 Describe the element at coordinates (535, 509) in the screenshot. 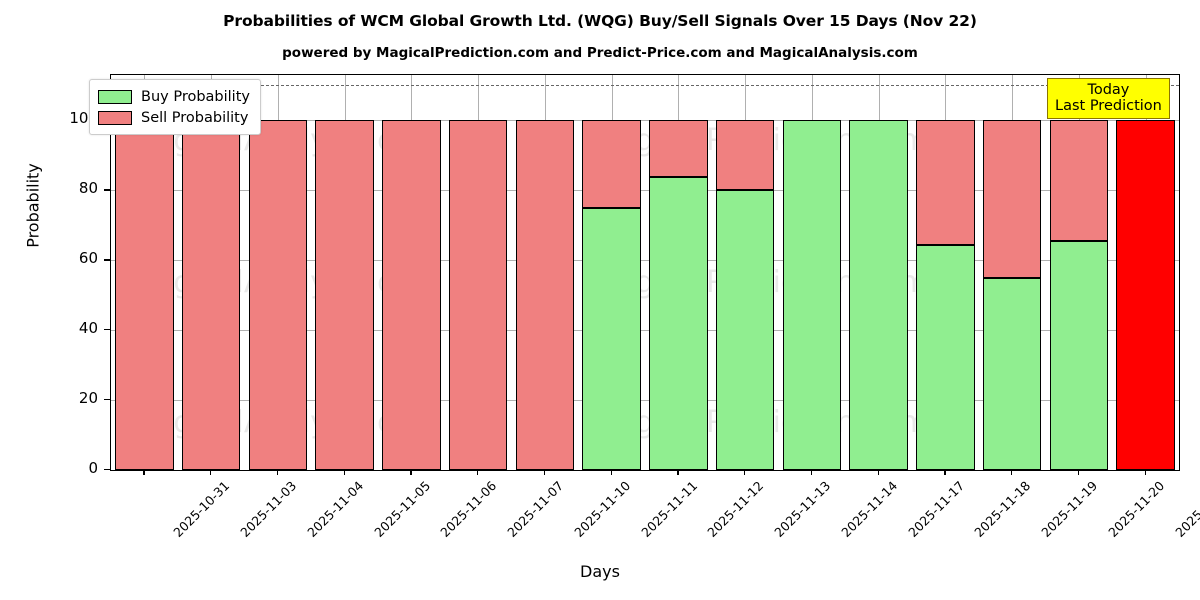

I see `x-axis-tick-label: 2025-11-07` at that location.